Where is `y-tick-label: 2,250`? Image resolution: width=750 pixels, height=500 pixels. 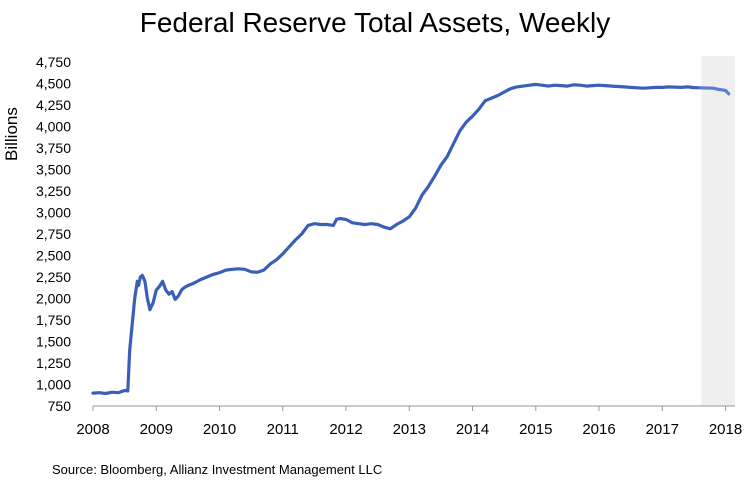
y-tick-label: 2,250 is located at coordinates (53, 277).